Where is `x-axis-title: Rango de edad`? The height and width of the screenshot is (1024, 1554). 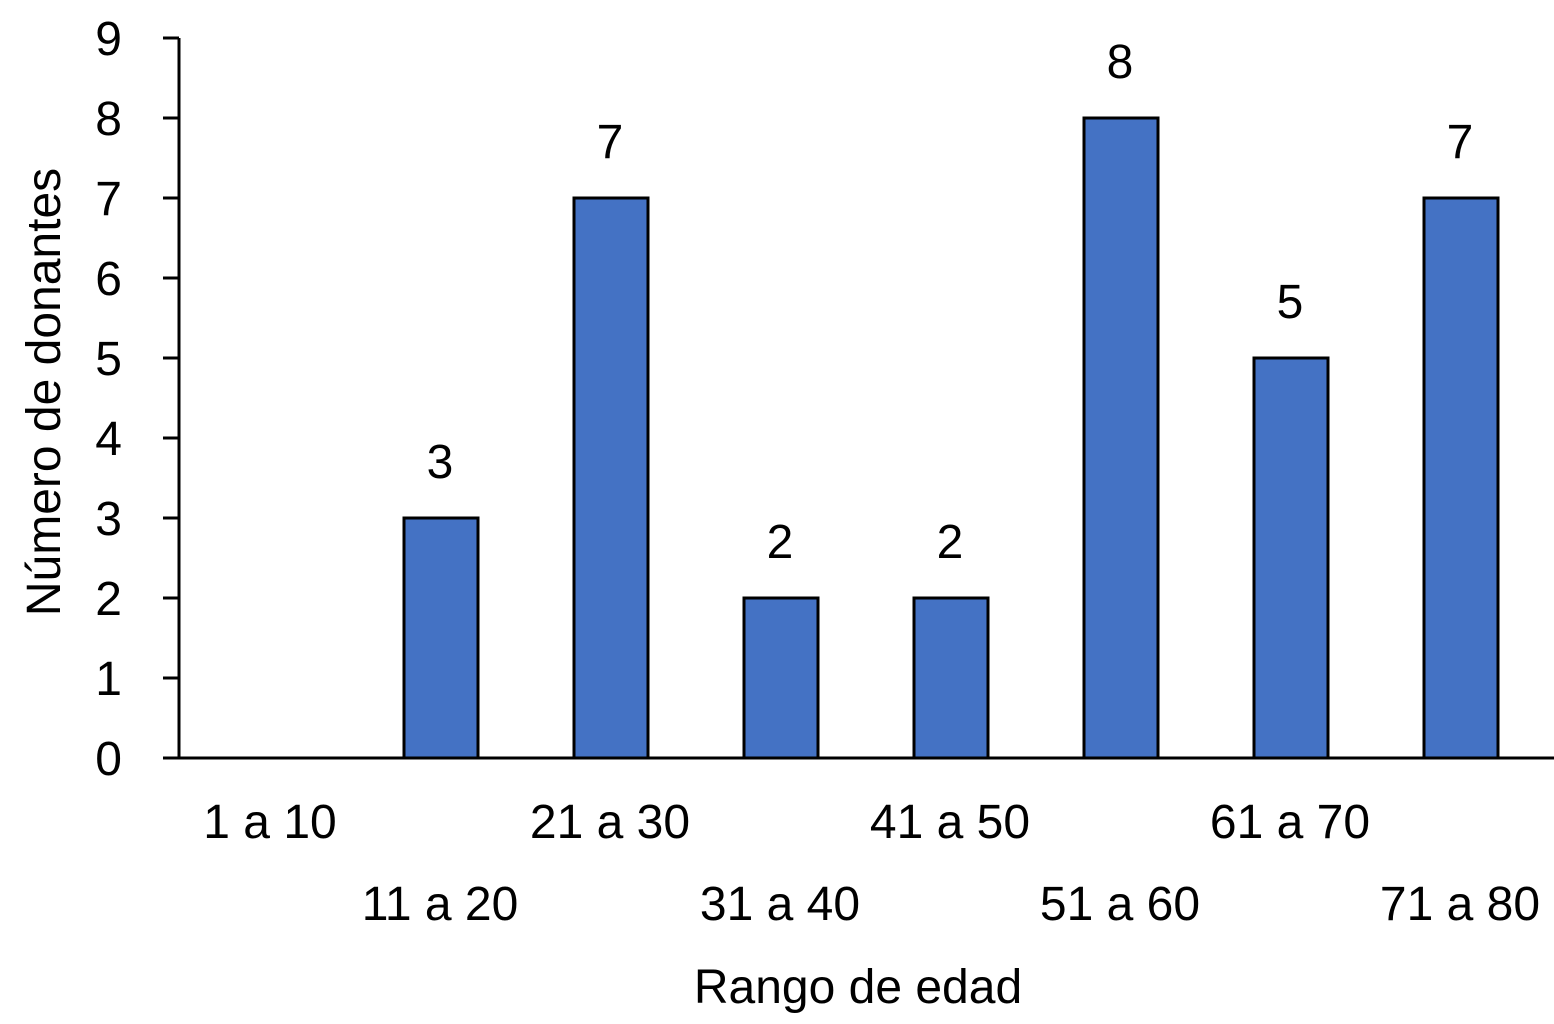 x-axis-title: Rango de edad is located at coordinates (858, 987).